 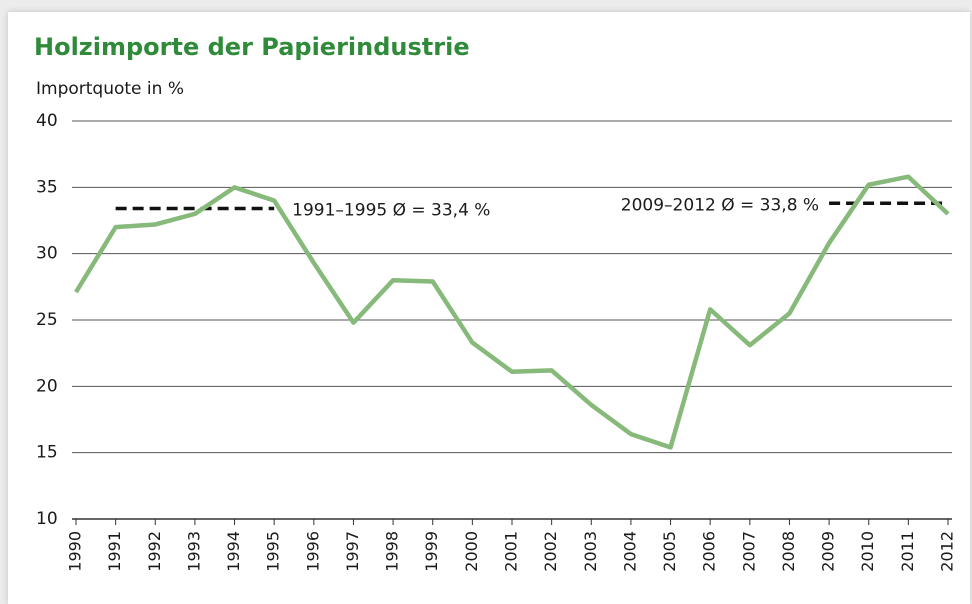 What do you see at coordinates (391, 211) in the screenshot?
I see `average-label: 1991–1995 Ø = 33,4 %` at bounding box center [391, 211].